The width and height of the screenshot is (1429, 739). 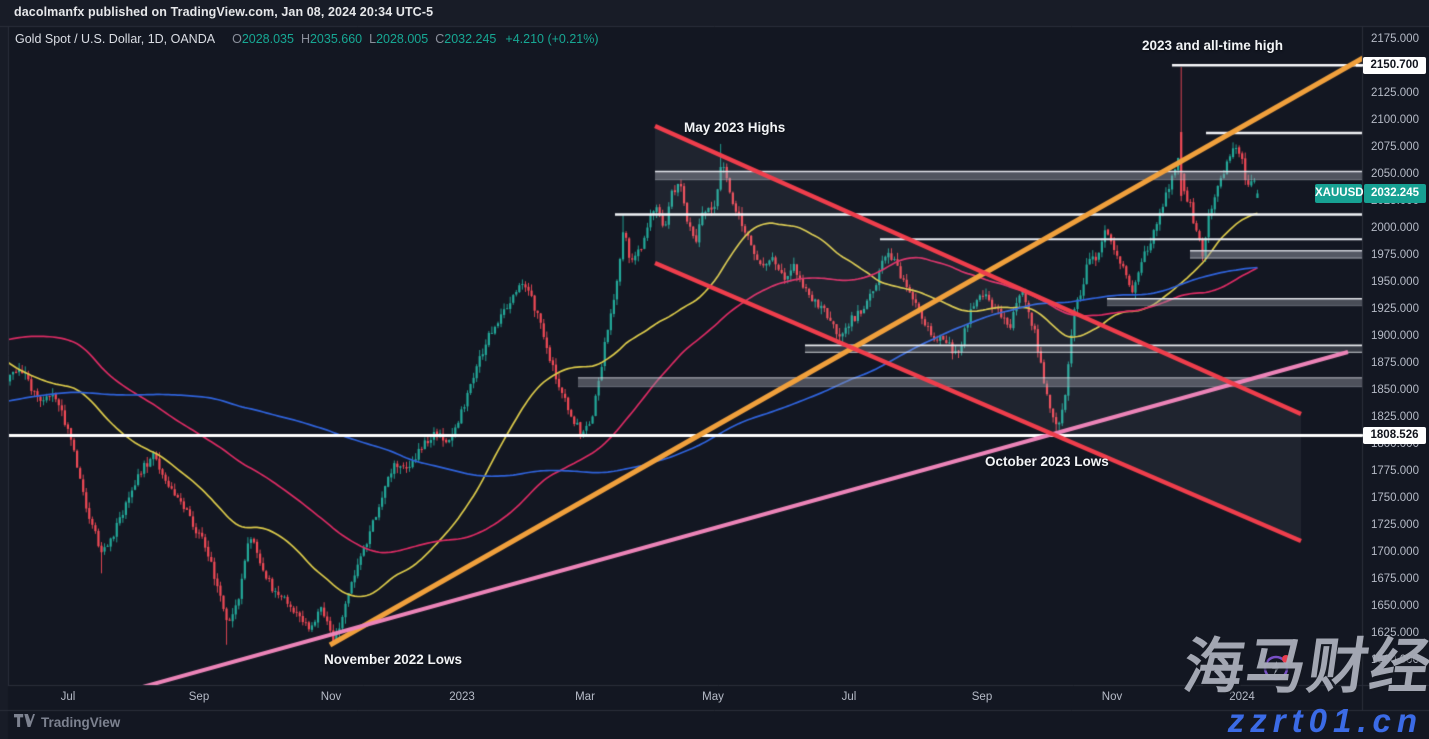 What do you see at coordinates (1395, 308) in the screenshot?
I see `price-tick-label: 1925.000` at bounding box center [1395, 308].